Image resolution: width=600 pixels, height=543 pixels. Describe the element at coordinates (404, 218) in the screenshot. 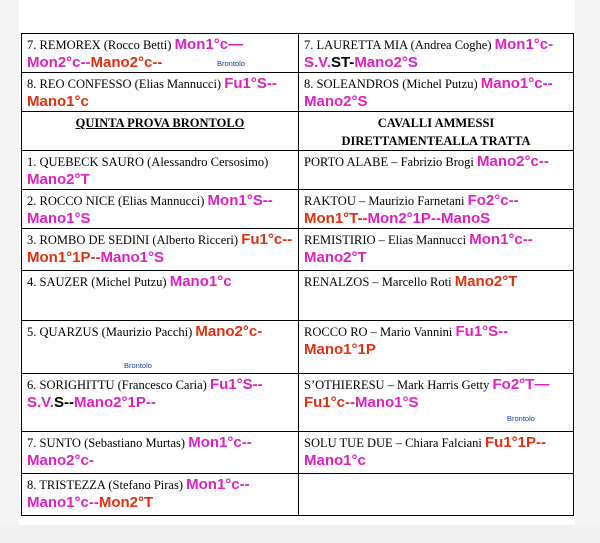

I see `race-result: Mon2°1P--` at that location.